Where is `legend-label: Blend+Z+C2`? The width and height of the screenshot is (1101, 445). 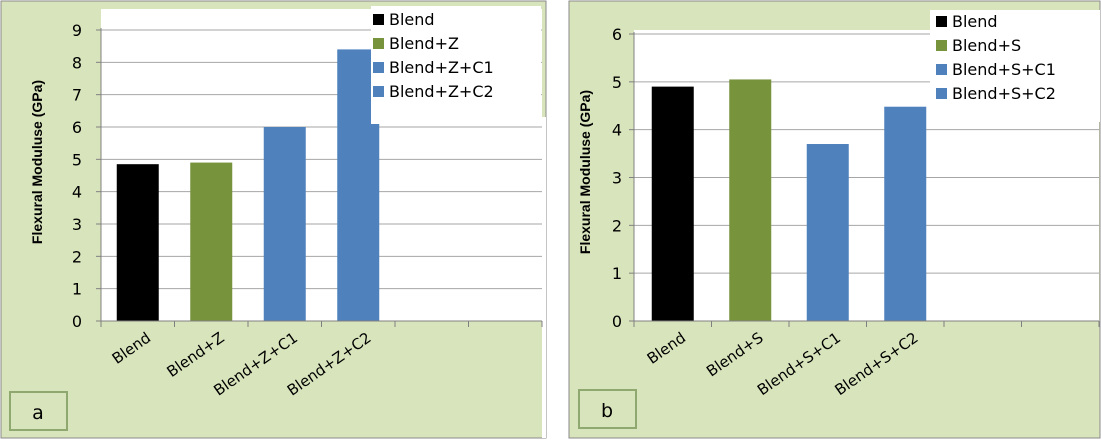
legend-label: Blend+Z+C2 is located at coordinates (441, 91).